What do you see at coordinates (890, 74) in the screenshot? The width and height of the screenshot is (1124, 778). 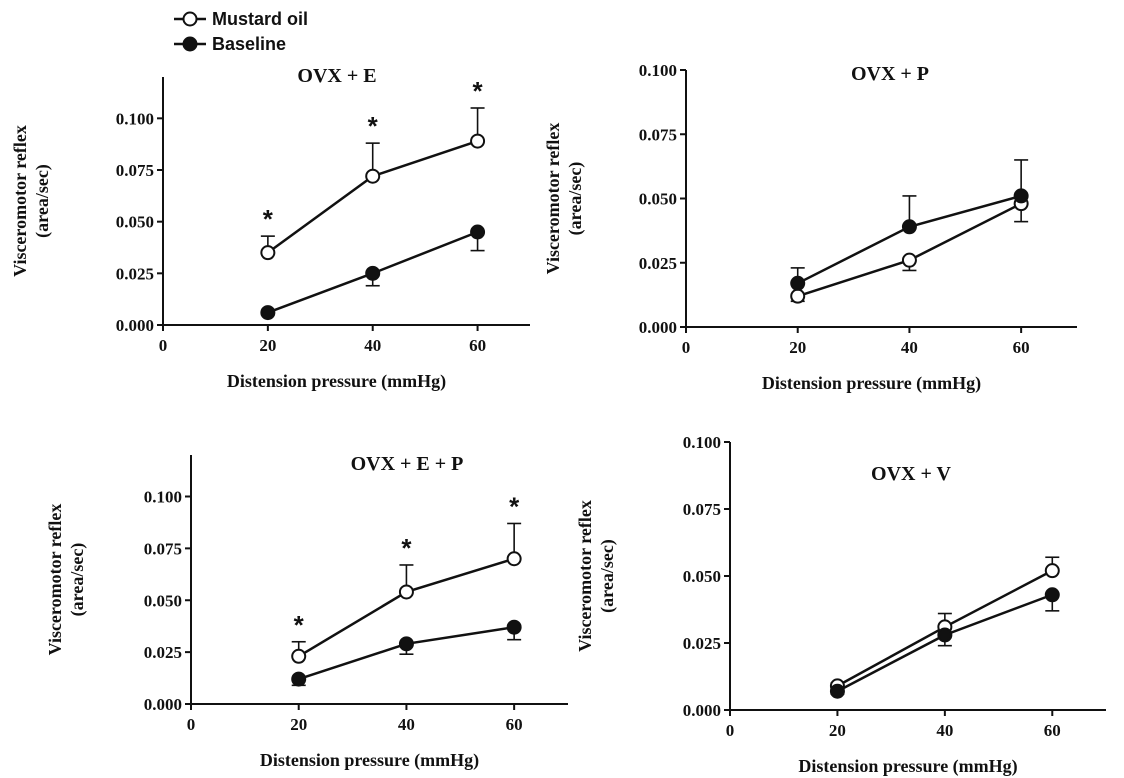 I see `panel-title: OVX + P` at bounding box center [890, 74].